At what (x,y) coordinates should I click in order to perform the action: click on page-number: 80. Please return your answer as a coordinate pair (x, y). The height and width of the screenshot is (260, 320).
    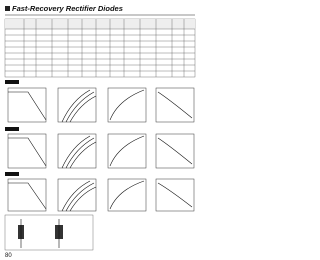
    Looking at the image, I should click on (8, 256).